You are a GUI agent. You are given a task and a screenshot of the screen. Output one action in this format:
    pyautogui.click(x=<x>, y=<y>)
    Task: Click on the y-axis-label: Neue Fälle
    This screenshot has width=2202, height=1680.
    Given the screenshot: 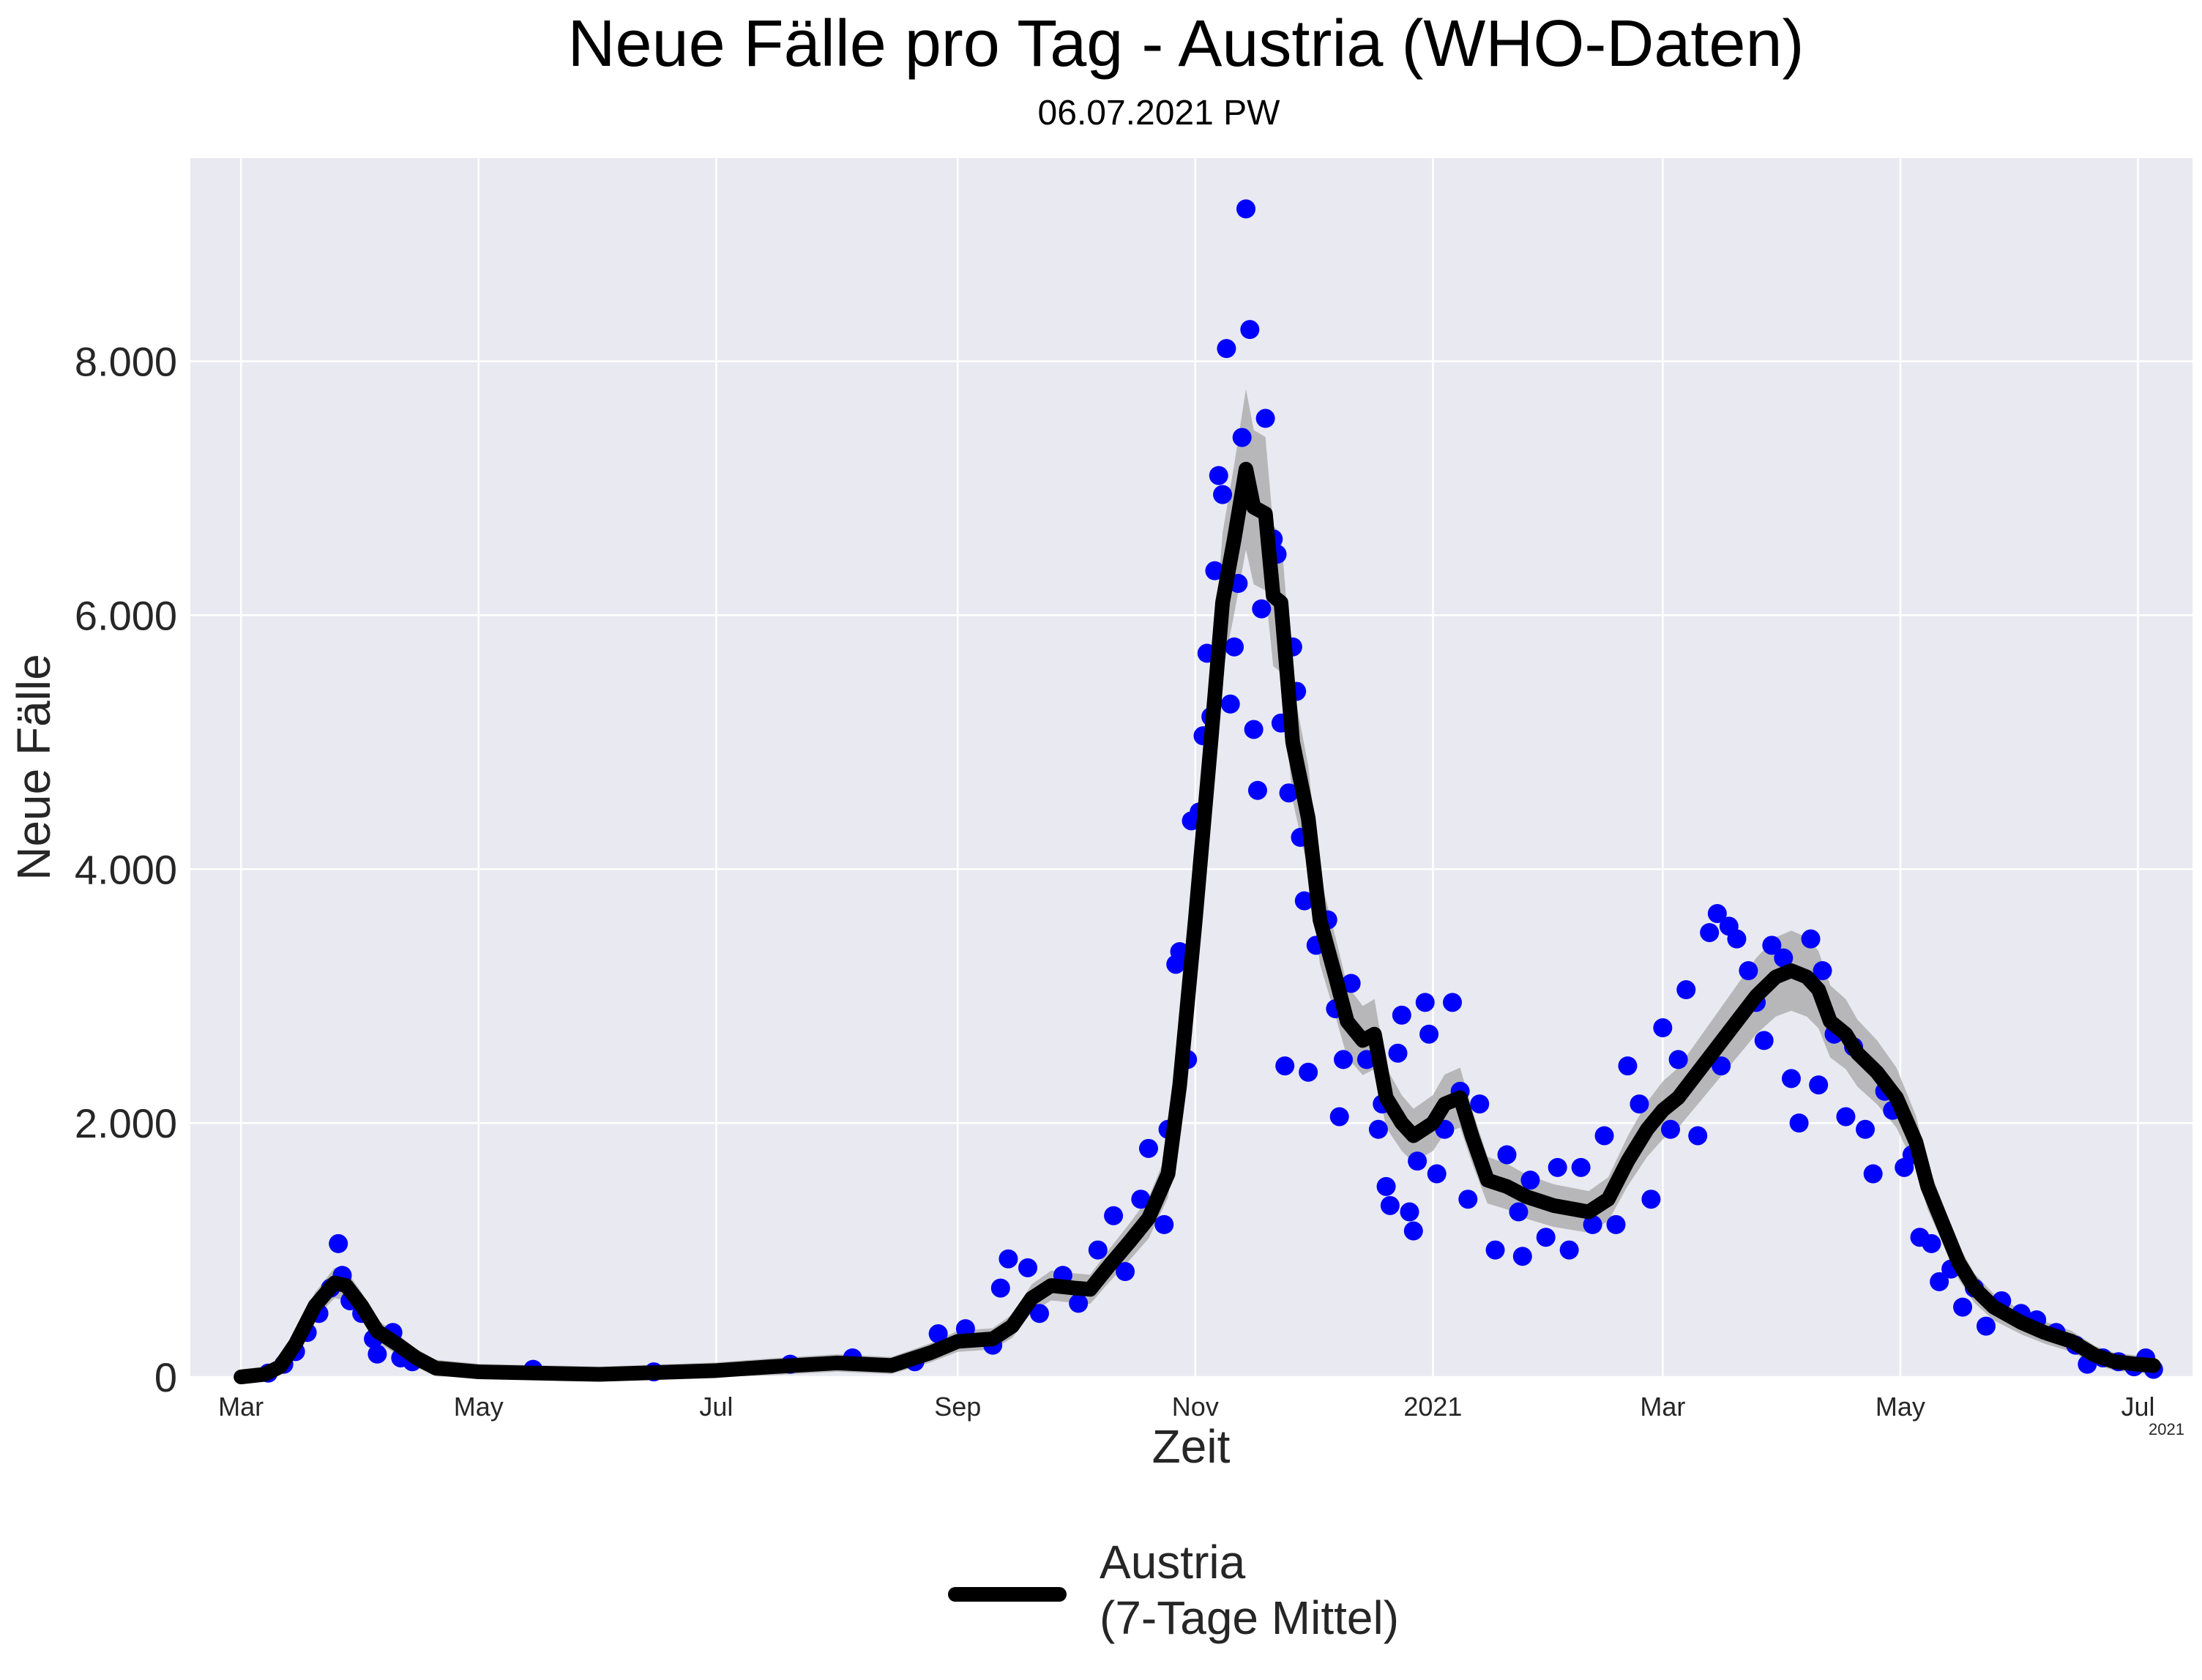 What is the action you would take?
    pyautogui.click(x=33, y=767)
    